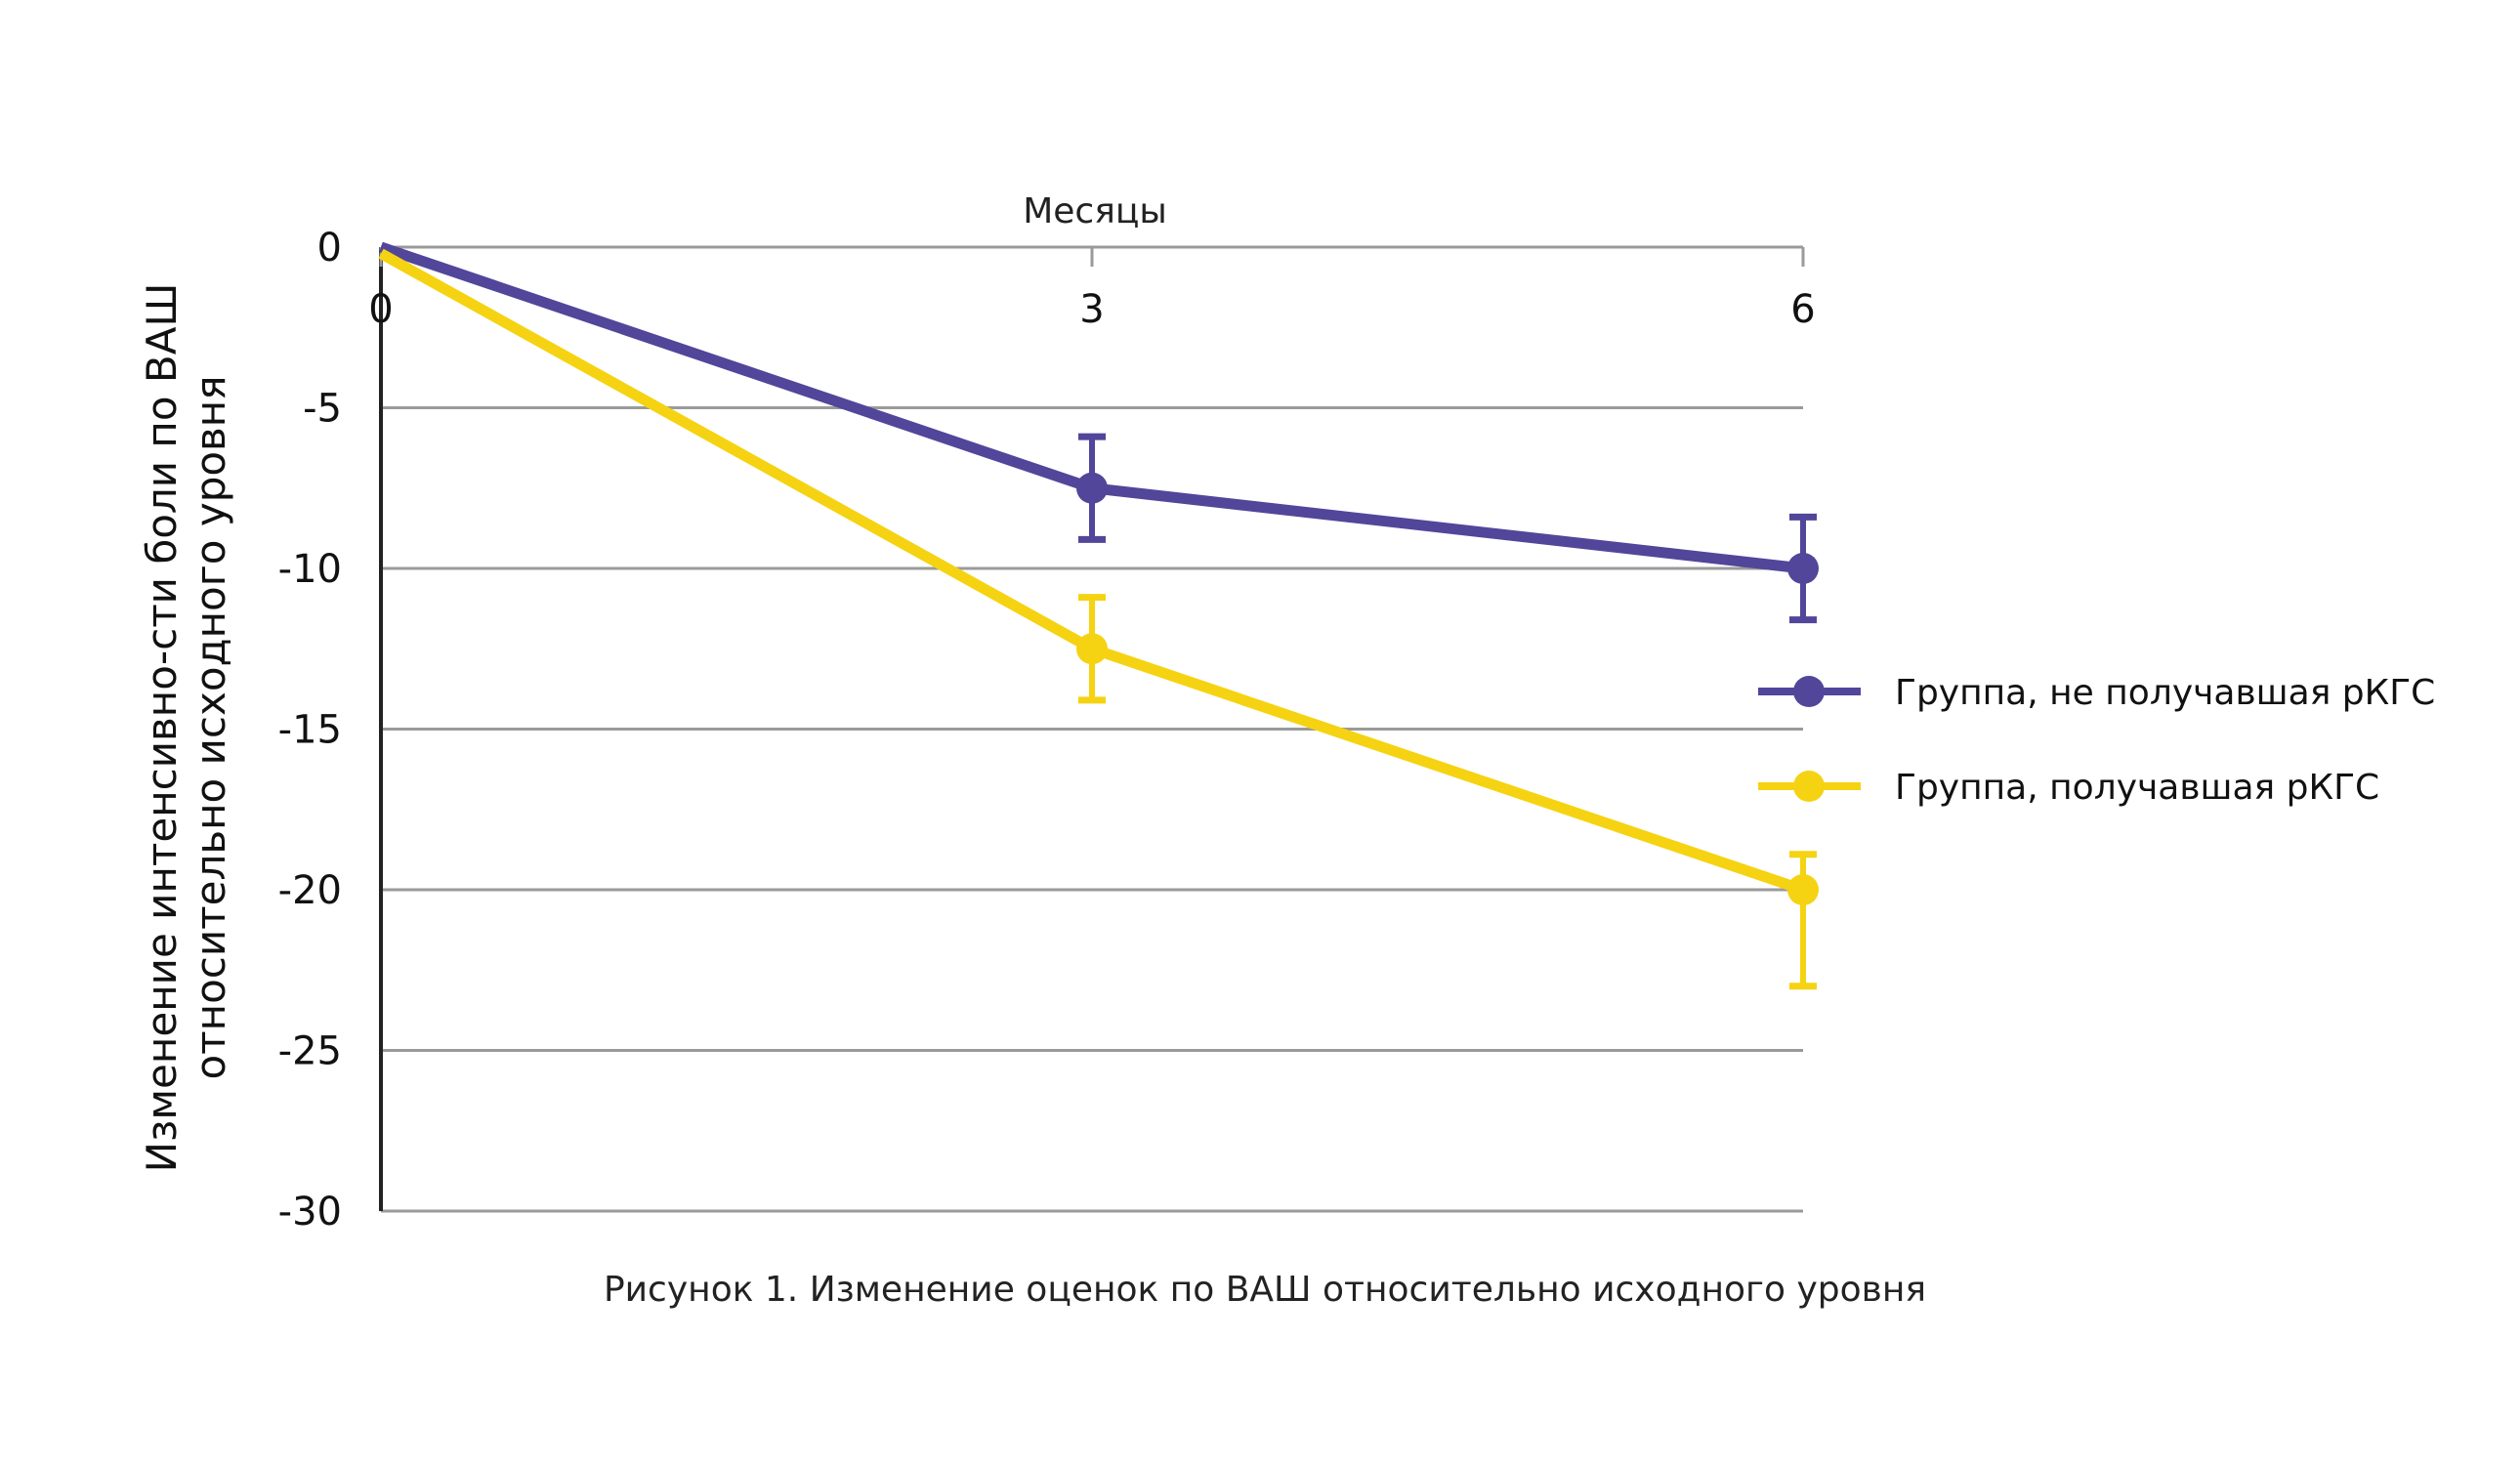 The image size is (2520, 1465). What do you see at coordinates (310, 730) in the screenshot?
I see `y-tick-label: -15` at bounding box center [310, 730].